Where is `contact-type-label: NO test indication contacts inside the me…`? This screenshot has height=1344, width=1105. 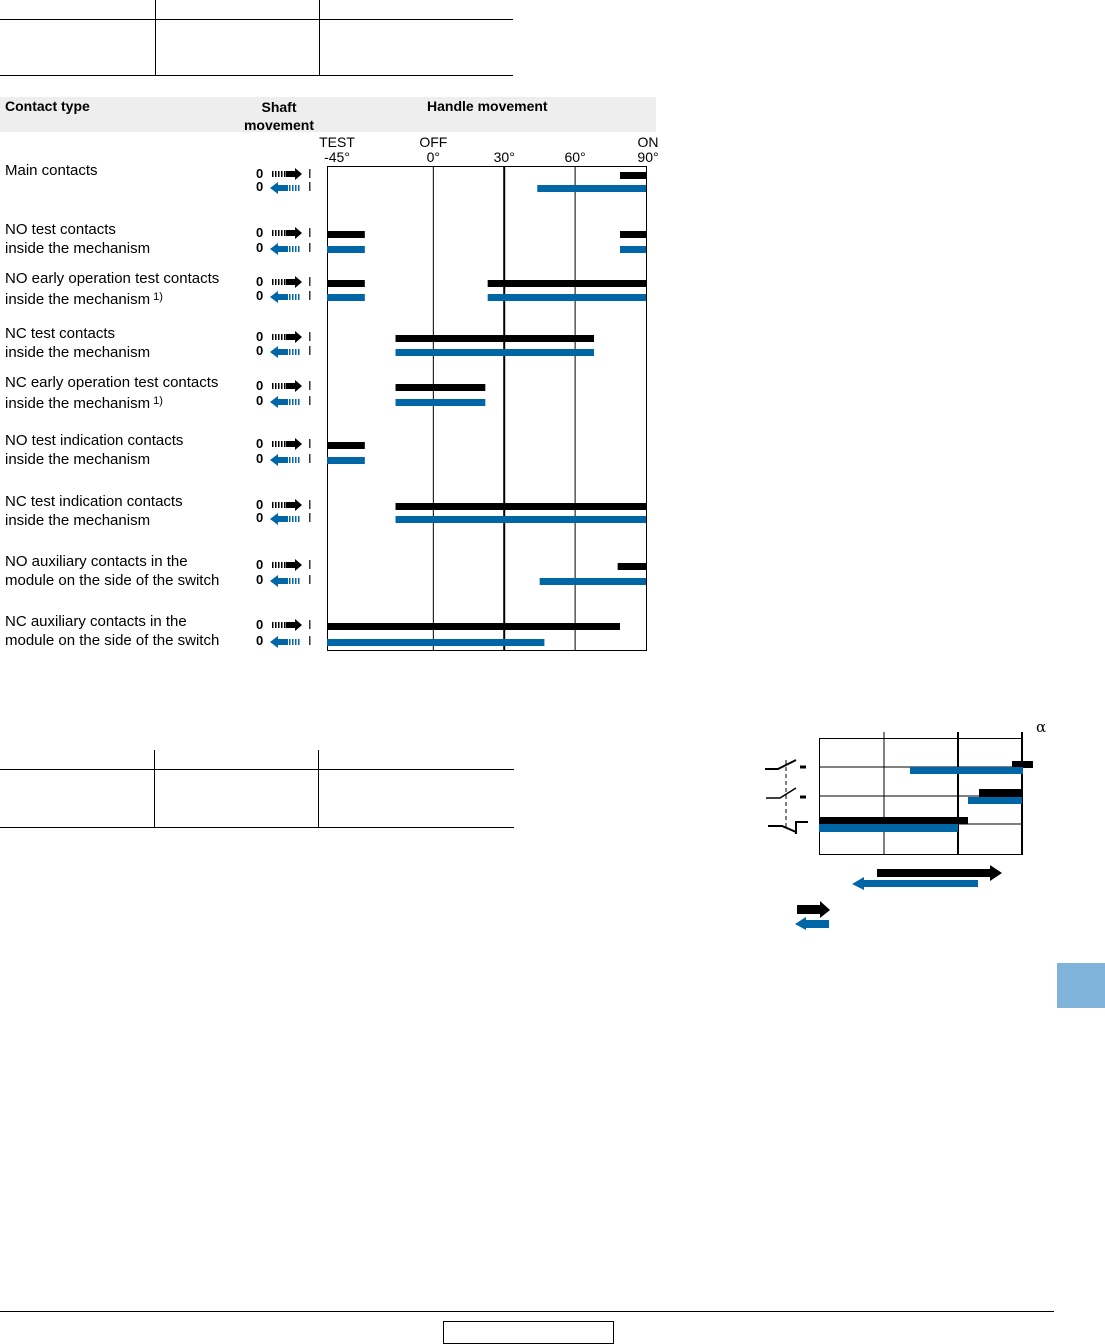 contact-type-label: NO test indication contacts inside the me… is located at coordinates (94, 450).